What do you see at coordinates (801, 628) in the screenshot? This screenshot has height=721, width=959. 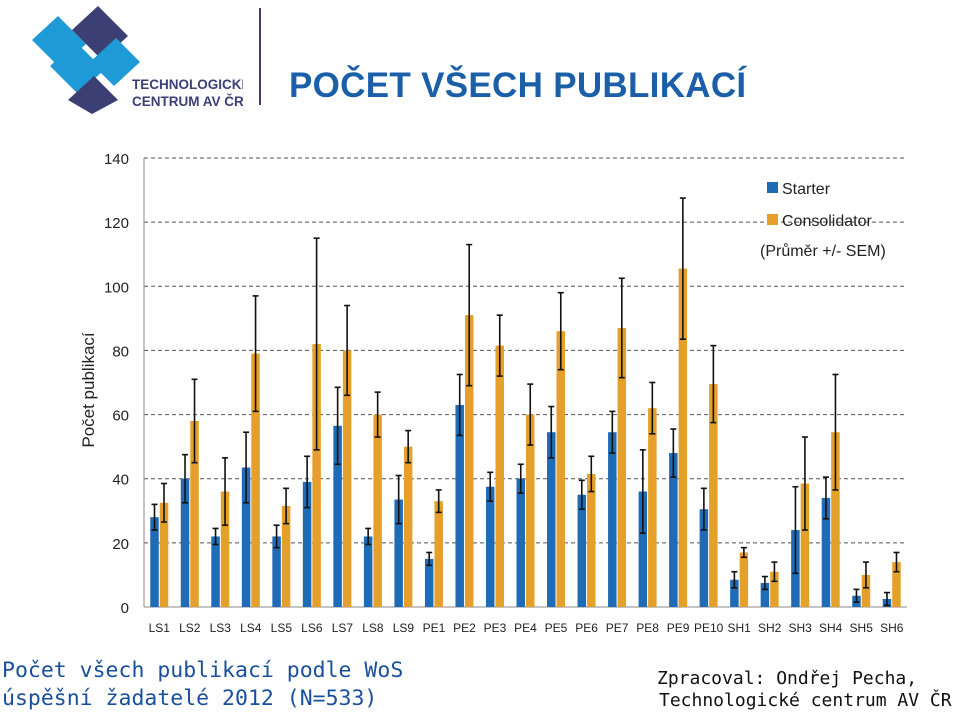 I see `x-tick-label: SH3` at bounding box center [801, 628].